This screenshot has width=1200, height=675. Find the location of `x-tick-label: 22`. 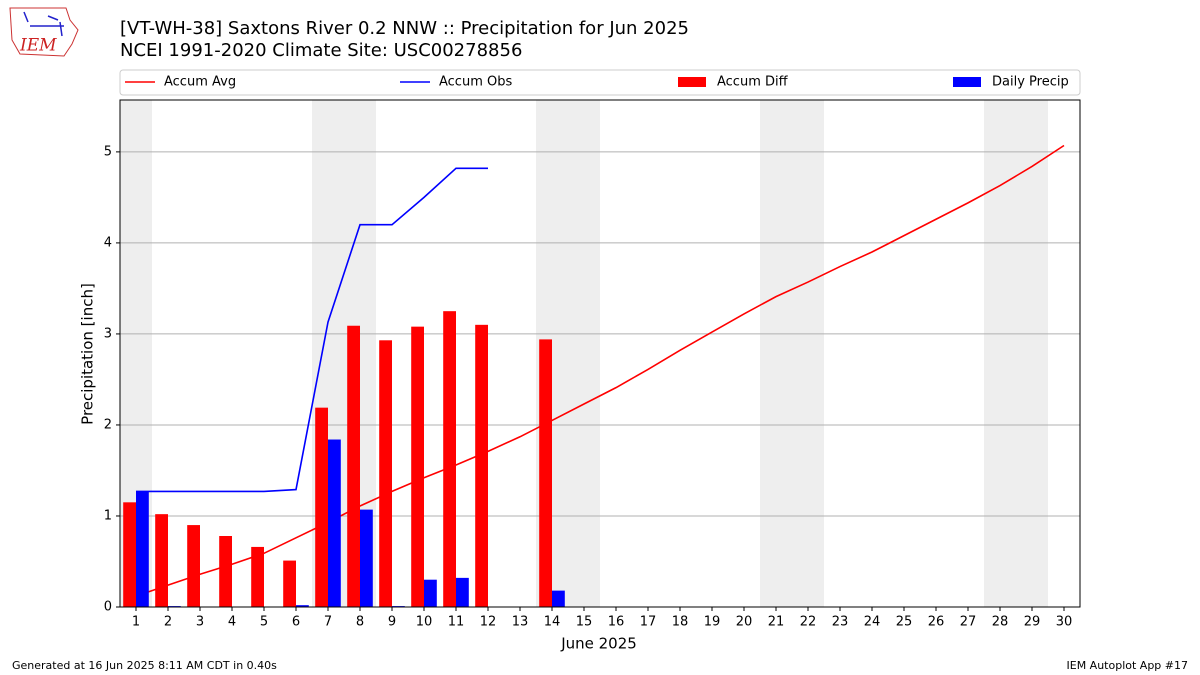

x-tick-label: 22 is located at coordinates (808, 622).